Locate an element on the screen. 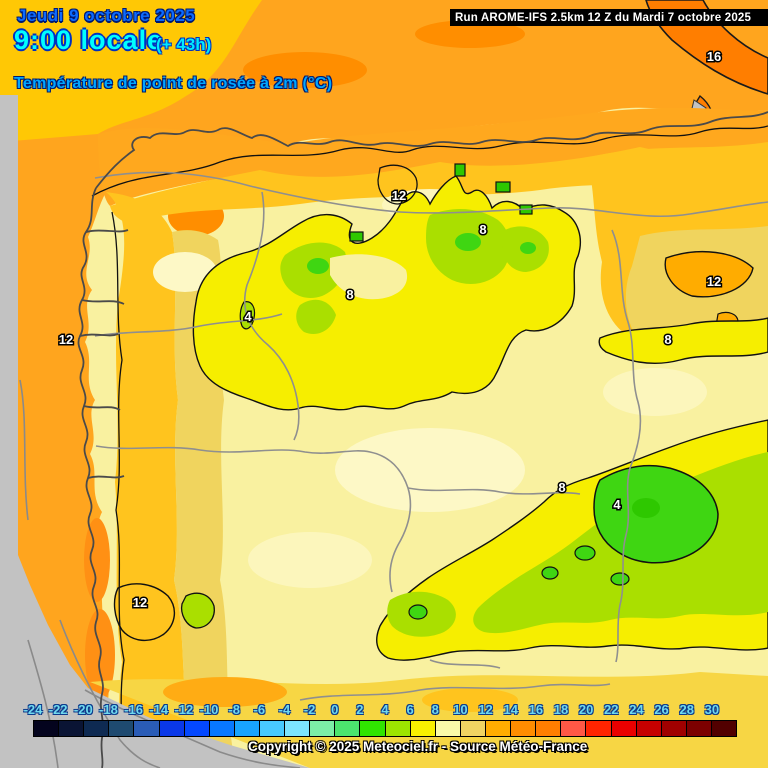 This screenshot has height=768, width=768. isoline-12-north is located at coordinates (429, 161).